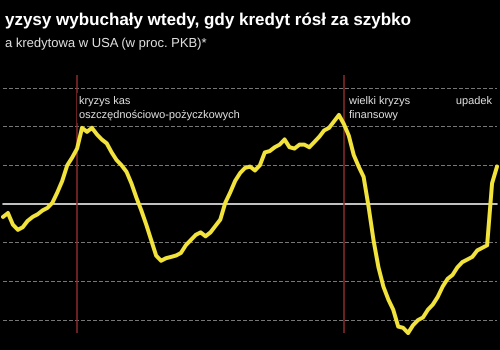  What do you see at coordinates (474, 101) in the screenshot?
I see `text: upadek` at bounding box center [474, 101].